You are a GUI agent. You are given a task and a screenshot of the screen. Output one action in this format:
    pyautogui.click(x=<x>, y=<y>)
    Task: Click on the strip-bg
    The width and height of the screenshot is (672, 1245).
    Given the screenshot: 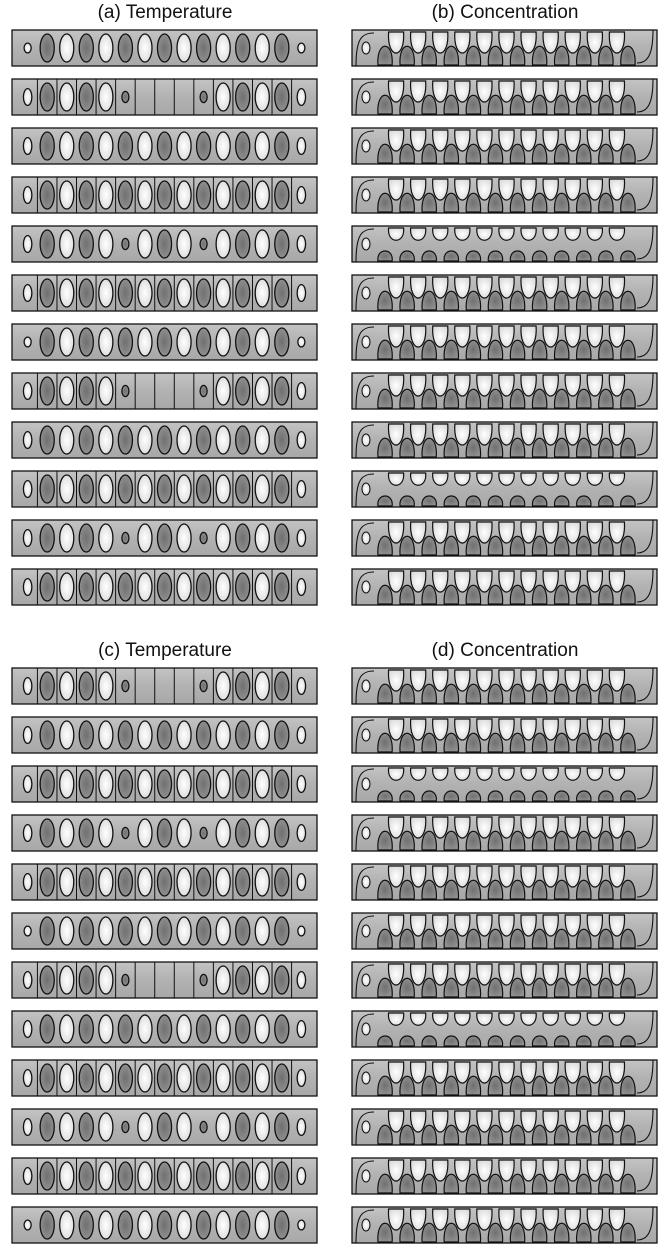 What is the action you would take?
    pyautogui.click(x=164, y=97)
    